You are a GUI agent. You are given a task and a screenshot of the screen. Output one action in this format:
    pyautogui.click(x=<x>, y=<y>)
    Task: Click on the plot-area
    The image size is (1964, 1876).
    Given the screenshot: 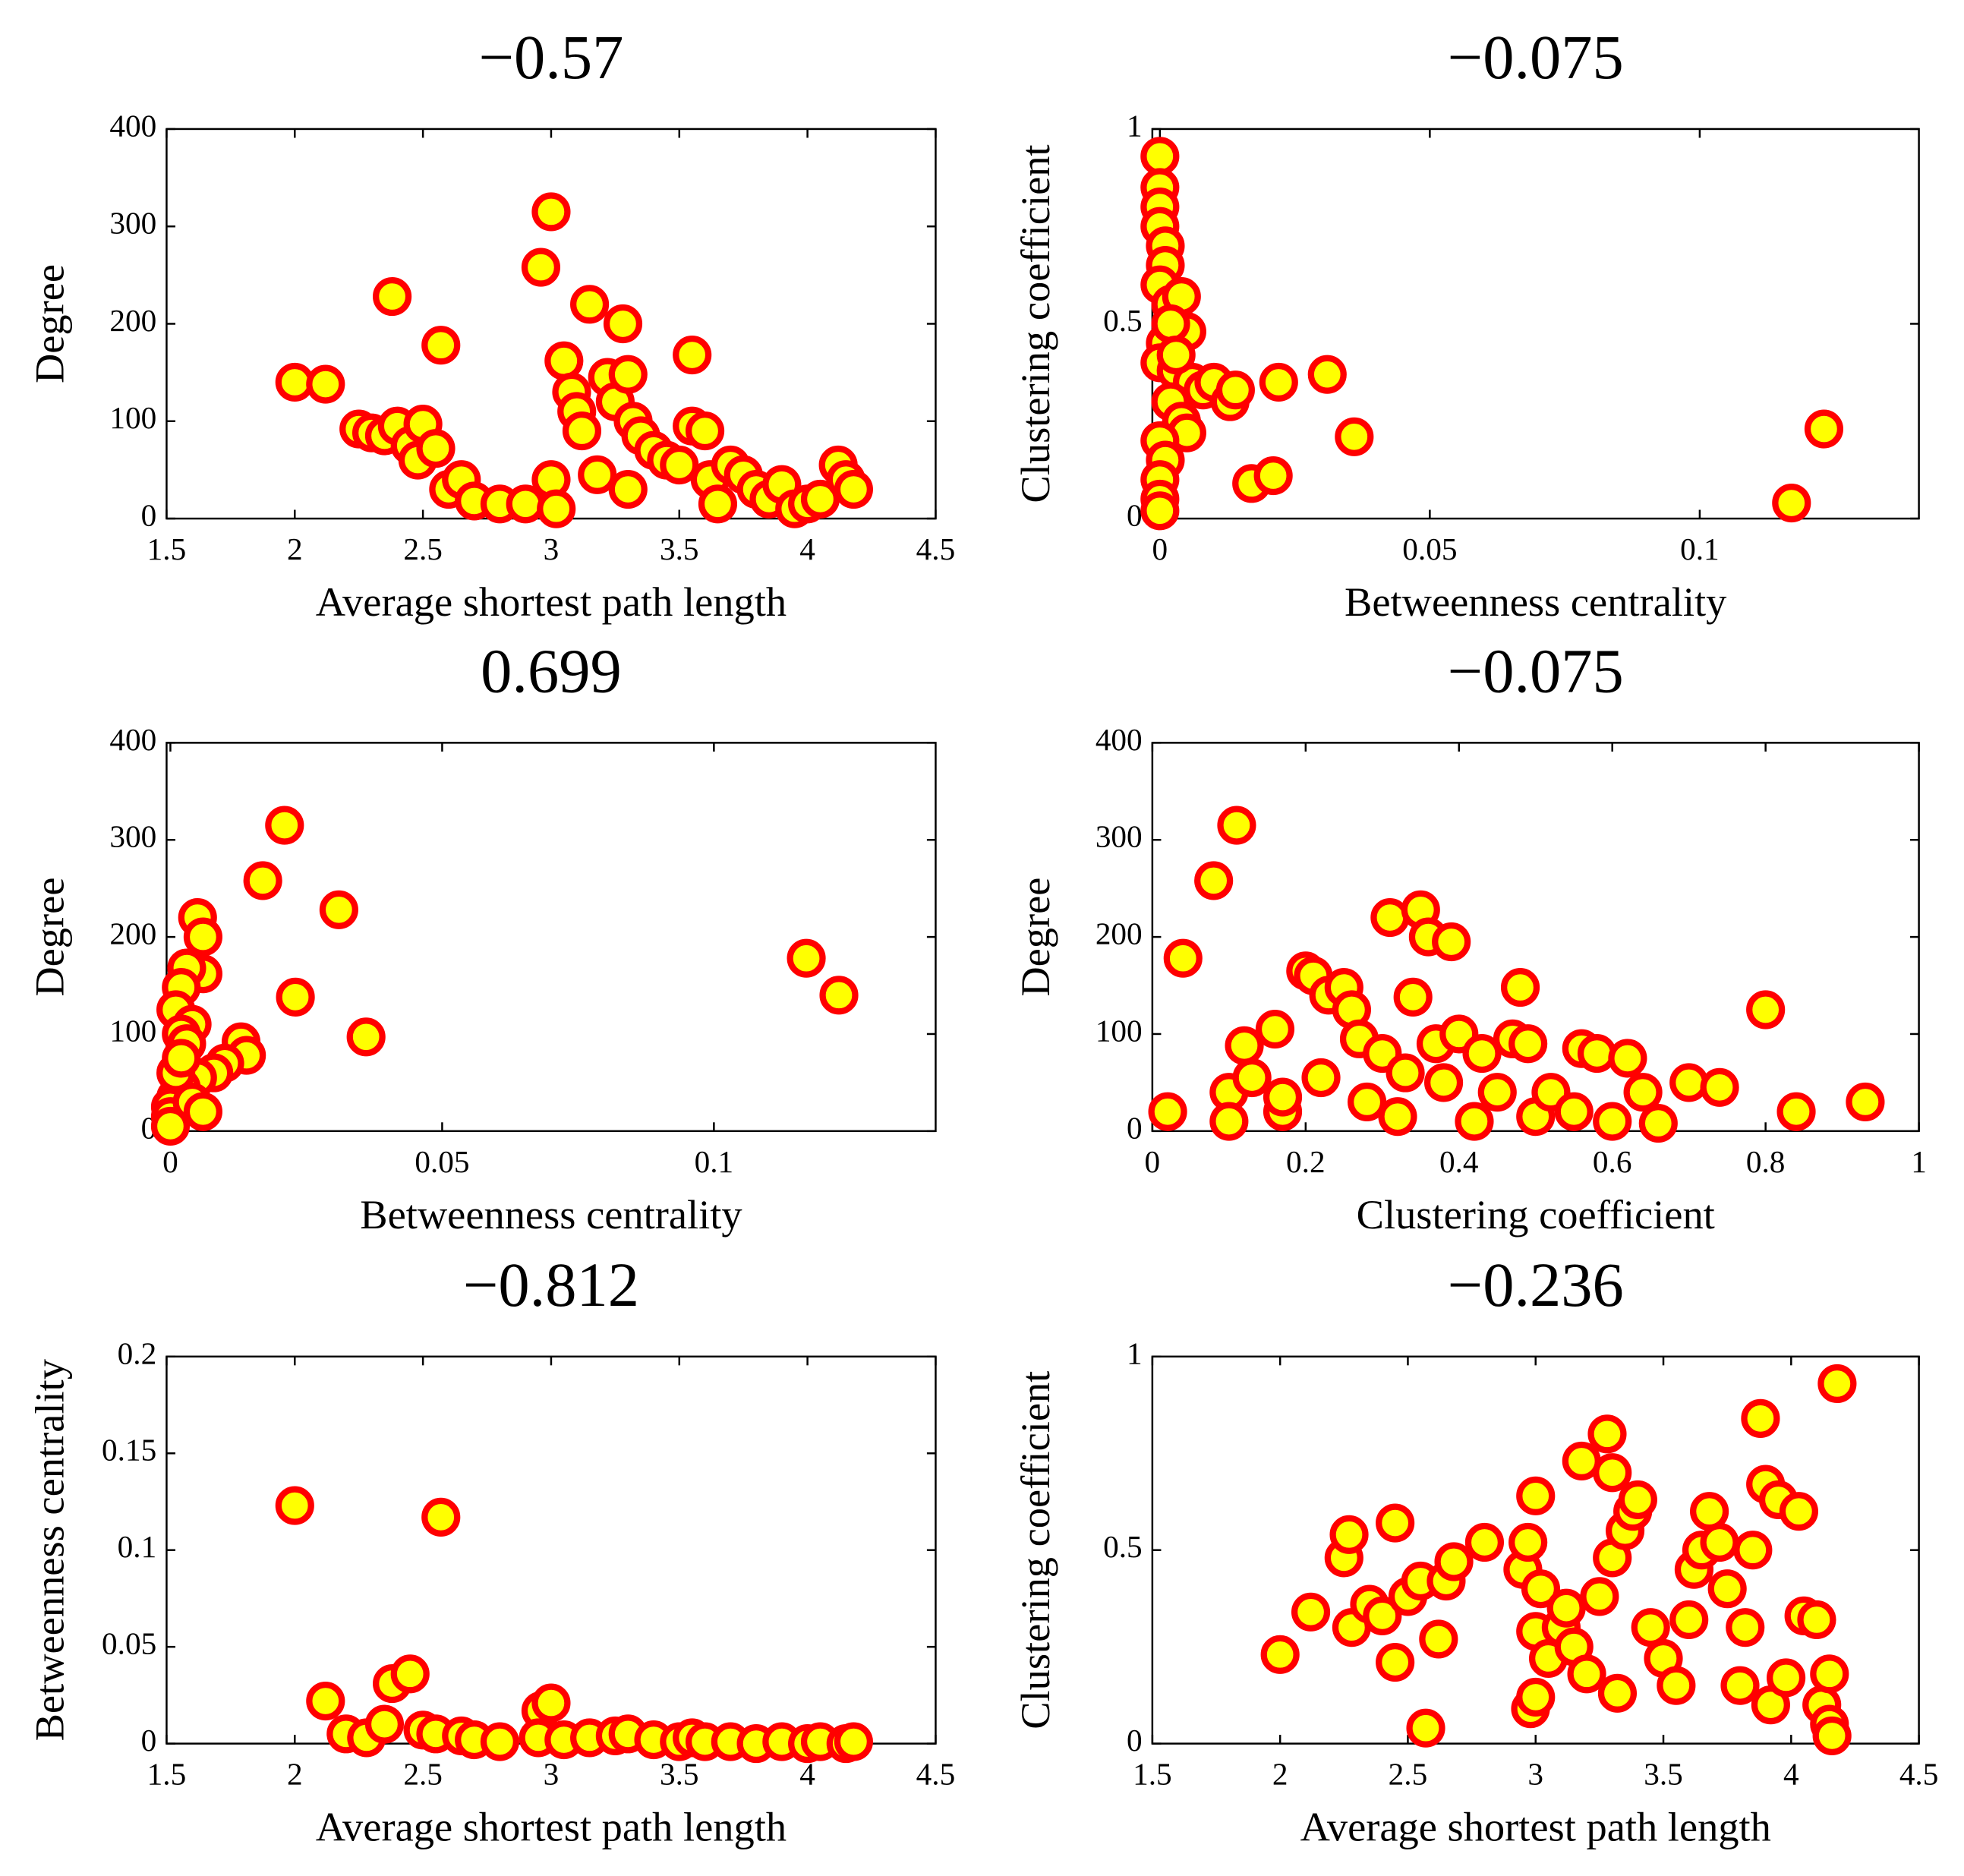 What is the action you would take?
    pyautogui.click(x=1535, y=937)
    